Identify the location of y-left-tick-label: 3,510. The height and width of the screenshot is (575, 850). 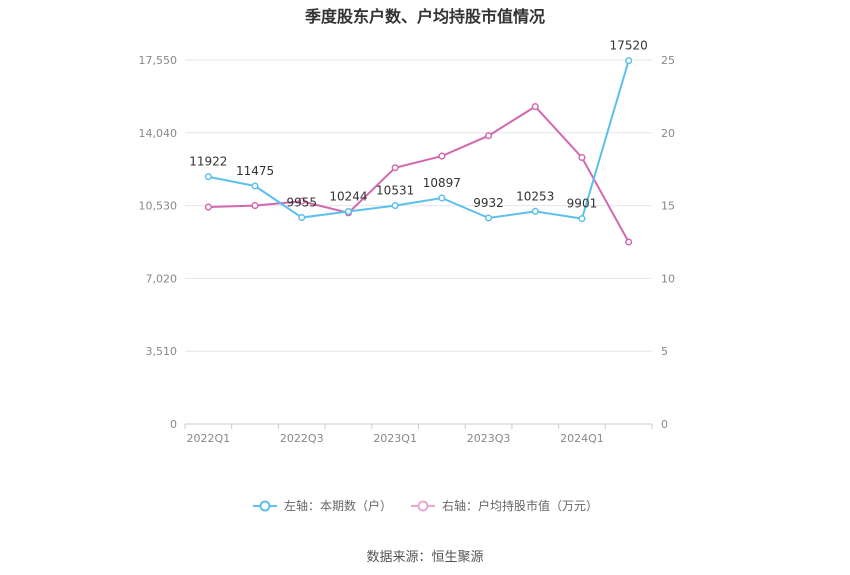
(162, 351).